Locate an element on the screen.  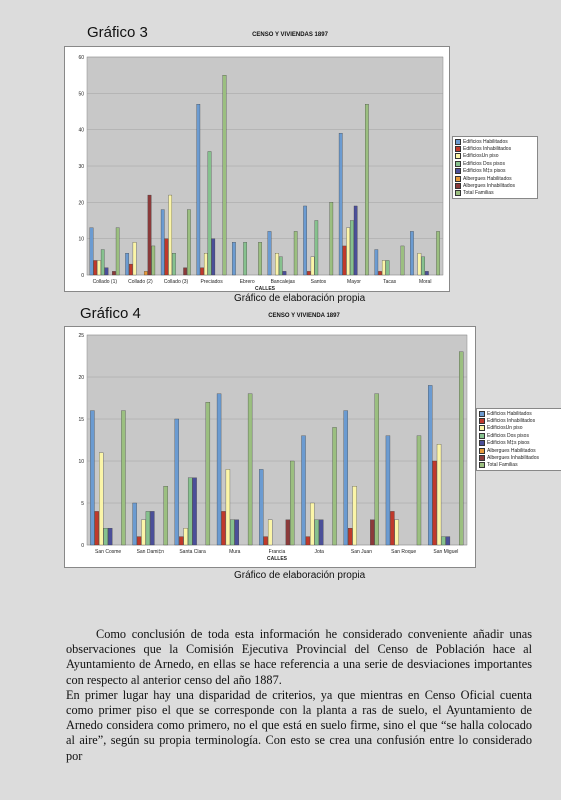
legend-label: Edificios Habilitados is located at coordinates (485, 141).